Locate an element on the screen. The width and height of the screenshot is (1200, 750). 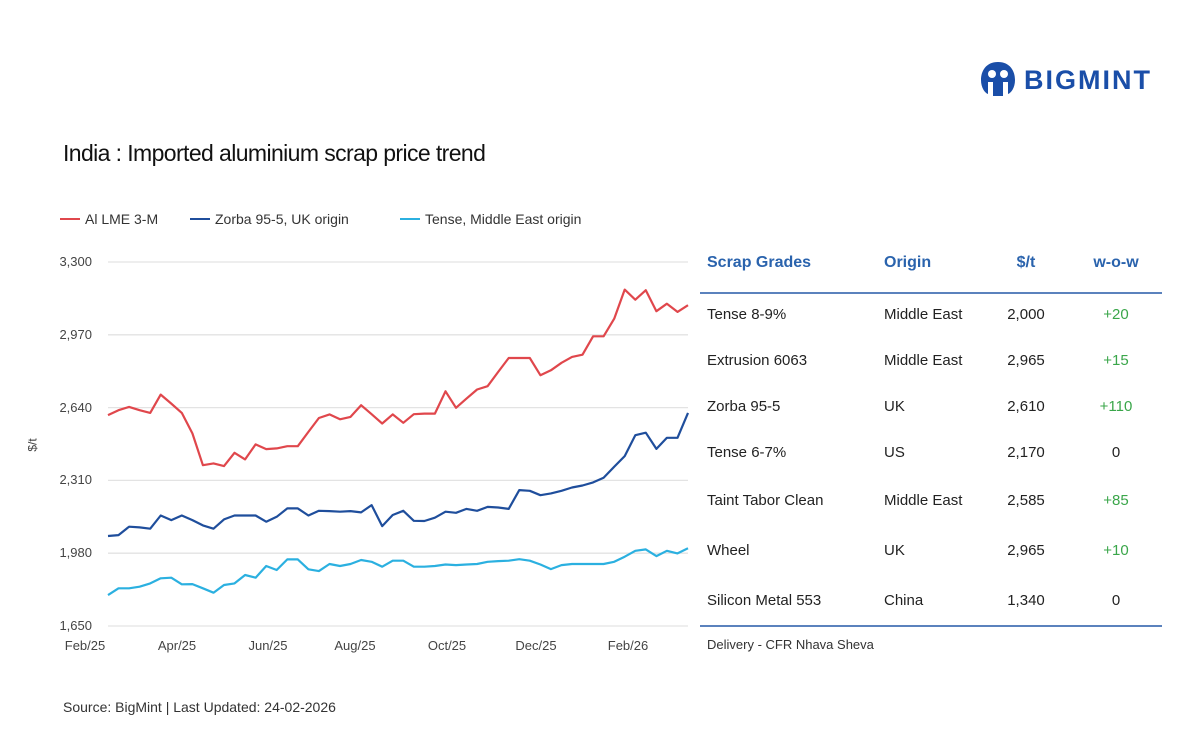
x-tick-label: Jun/25 is located at coordinates (268, 645).